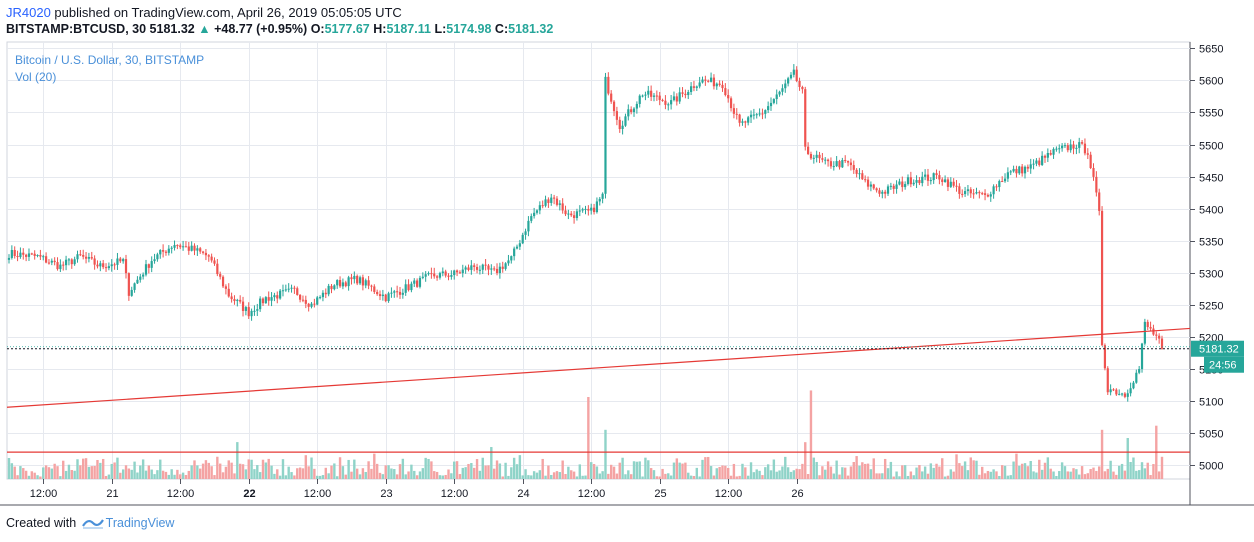 The height and width of the screenshot is (542, 1254). I want to click on up-arrow-icon: ▲, so click(204, 29).